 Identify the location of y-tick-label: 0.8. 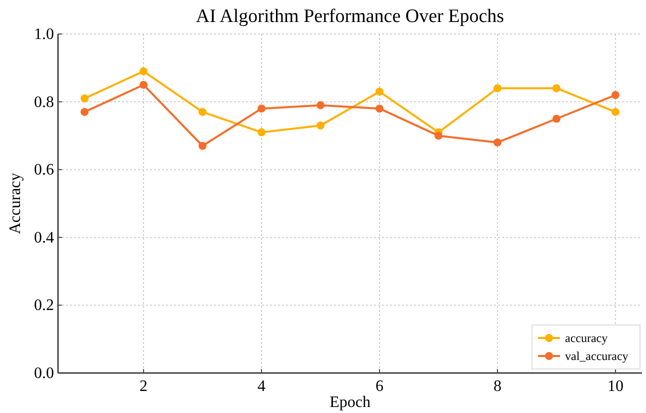
(44, 102).